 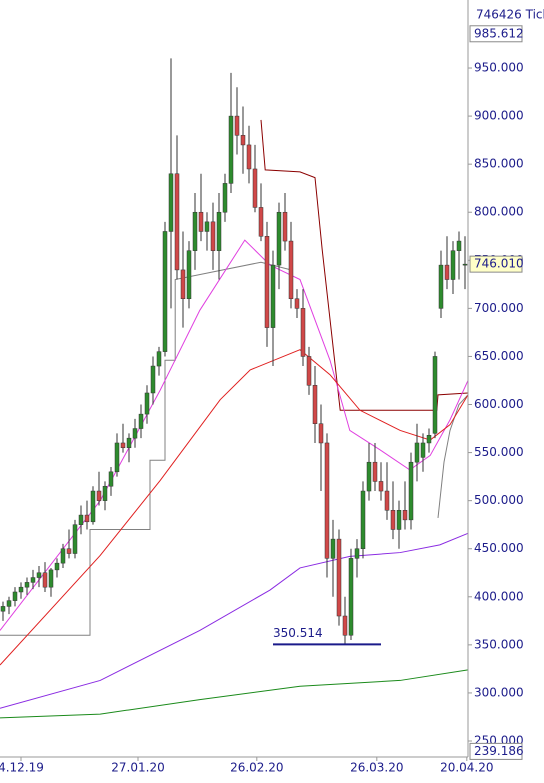 I want to click on y-tick-label: 550.000, so click(x=499, y=452).